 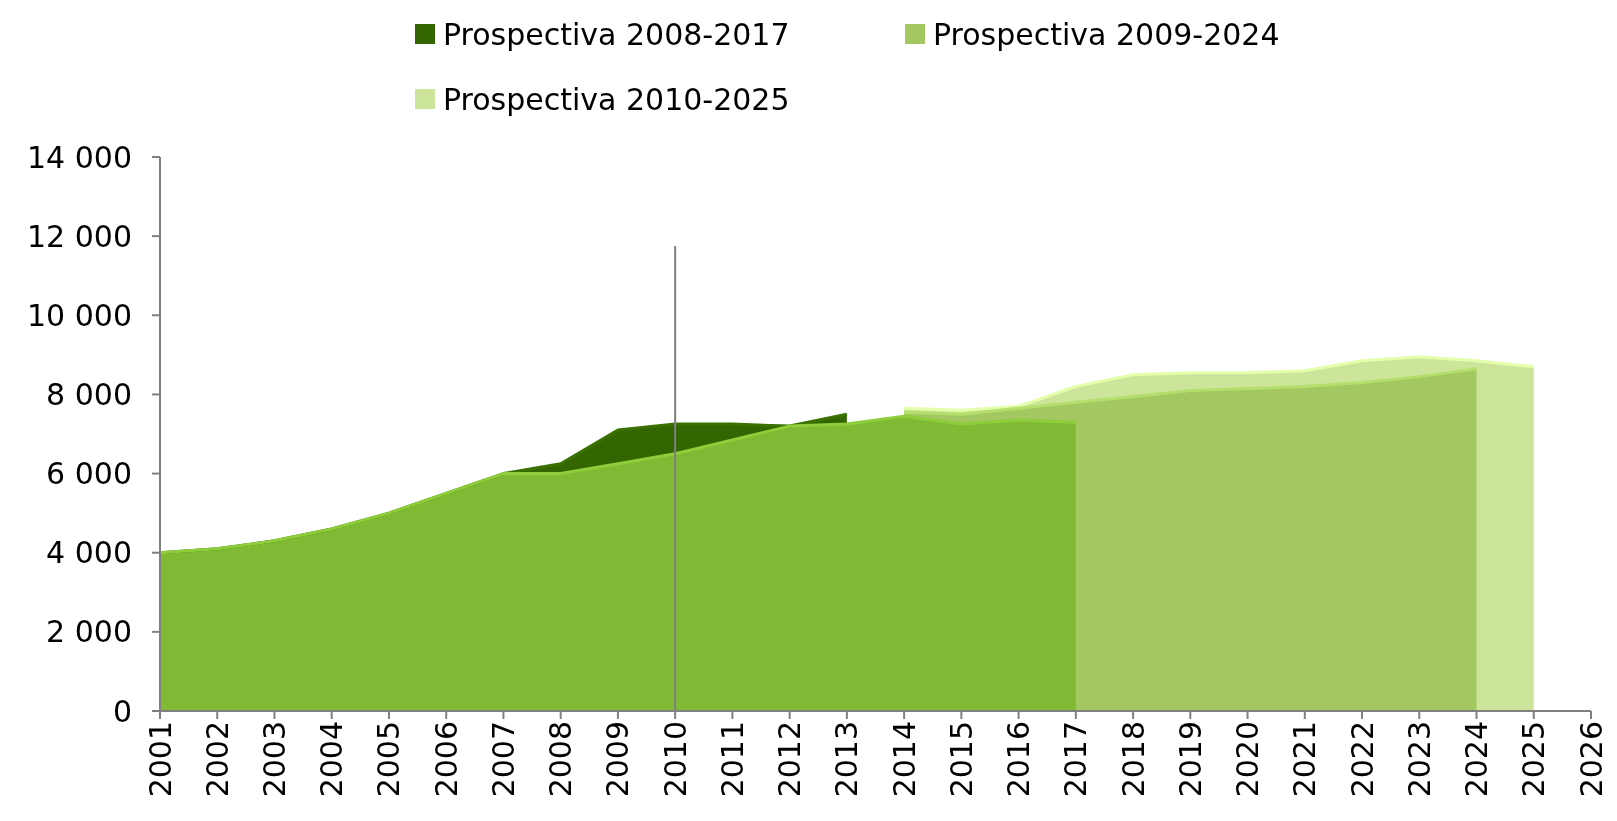 I want to click on x-tick-label: 2009, so click(x=618, y=759).